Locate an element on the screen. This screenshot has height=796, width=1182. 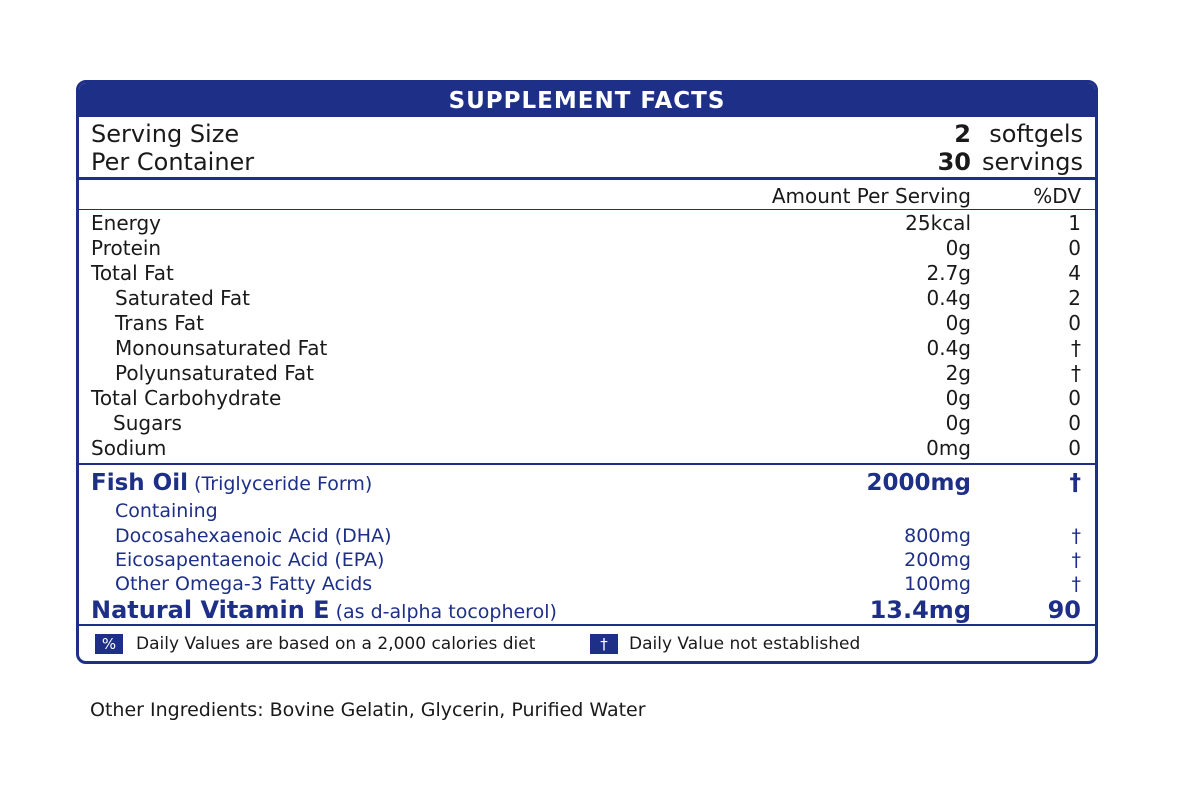
omega3-row: Eicosapentaenoic Acid (EPA) 200mg † is located at coordinates (587, 560).